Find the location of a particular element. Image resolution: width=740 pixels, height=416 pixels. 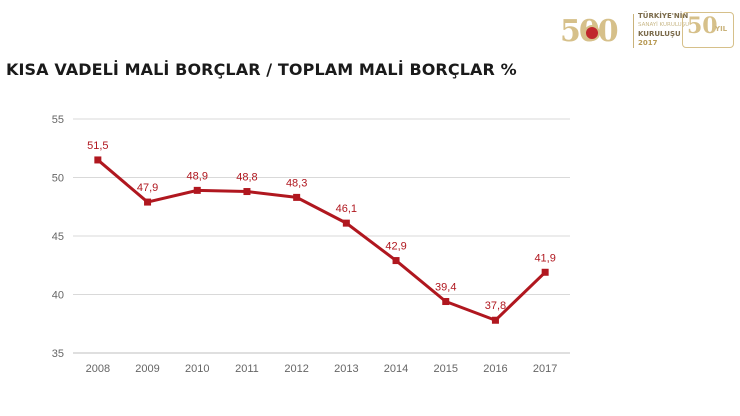

logo-line-1: TÜRKİYE'NİN is located at coordinates (663, 16).